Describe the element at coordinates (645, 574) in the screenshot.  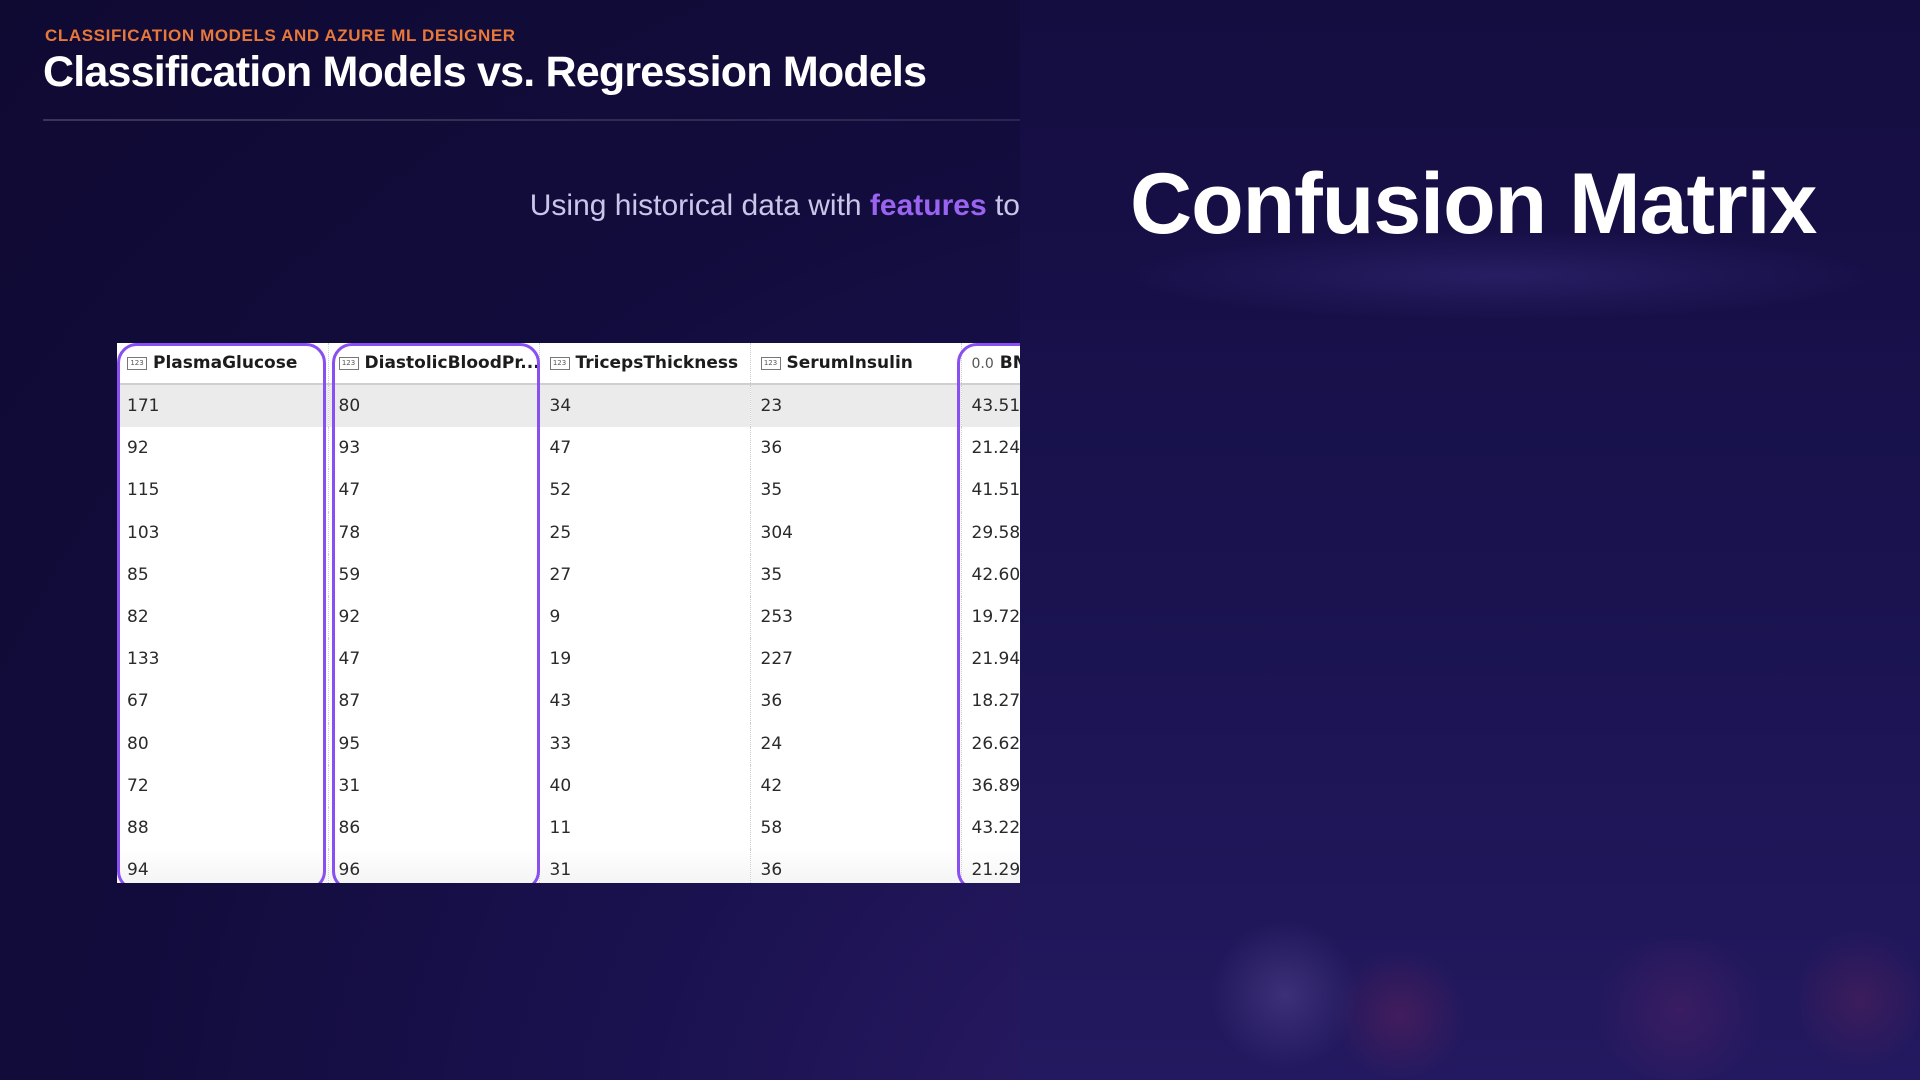
I see `table-cell: 27` at that location.